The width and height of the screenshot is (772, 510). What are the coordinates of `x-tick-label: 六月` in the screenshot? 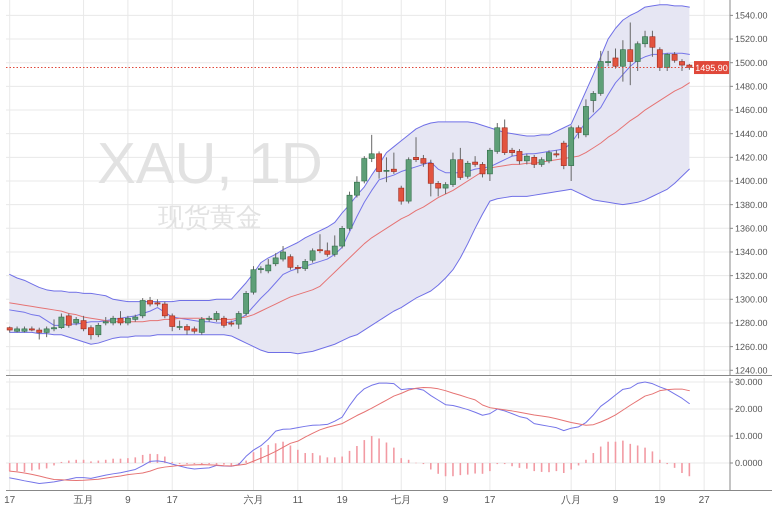 It's located at (253, 500).